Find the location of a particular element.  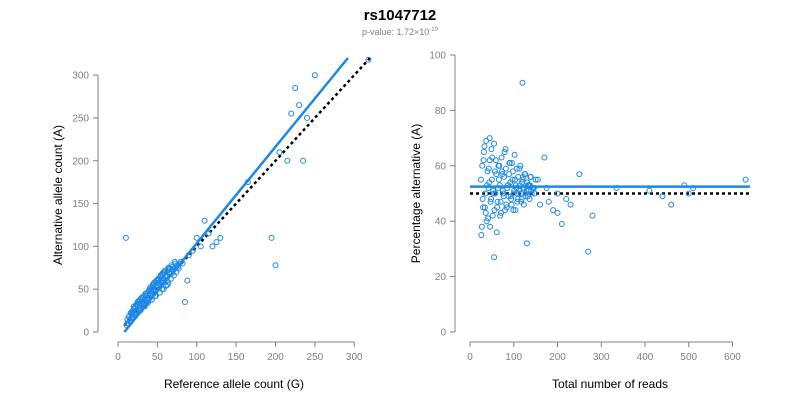

y-tick-label: 200 is located at coordinates (80, 161).